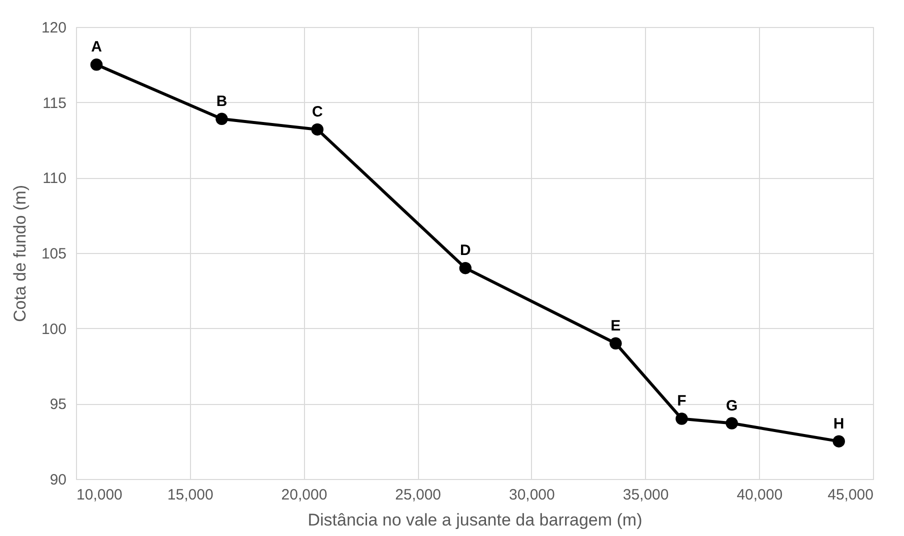  What do you see at coordinates (53, 329) in the screenshot?
I see `y-tick-label: 100` at bounding box center [53, 329].